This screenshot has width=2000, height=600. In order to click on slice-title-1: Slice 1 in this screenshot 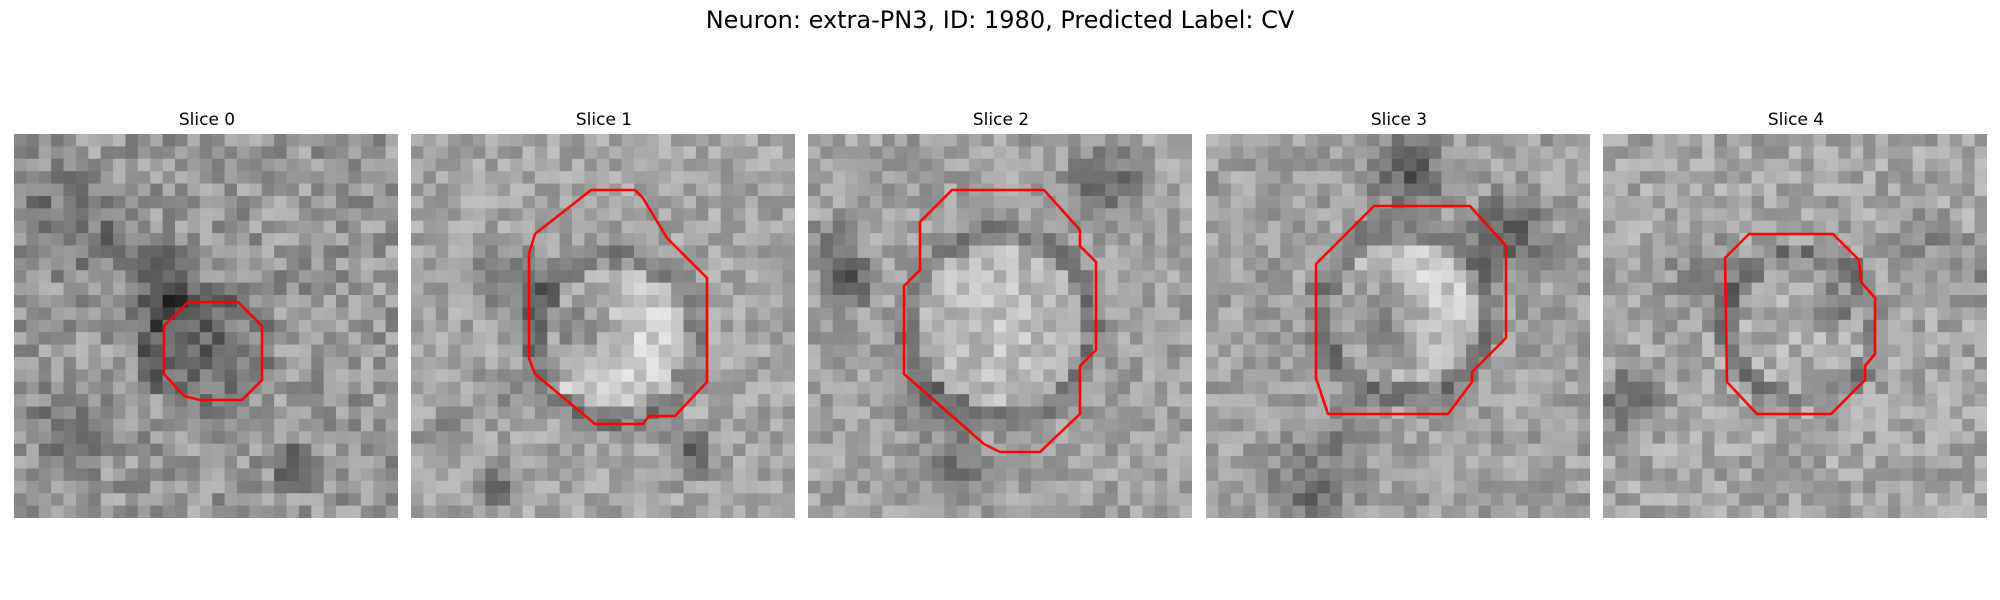, I will do `click(604, 120)`.